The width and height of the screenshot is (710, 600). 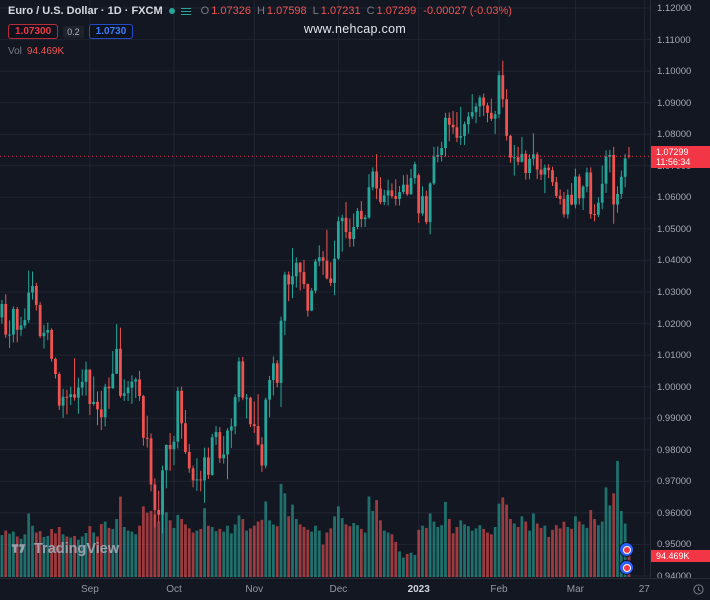 I want to click on time-axis-label: Sep, so click(x=89, y=589).